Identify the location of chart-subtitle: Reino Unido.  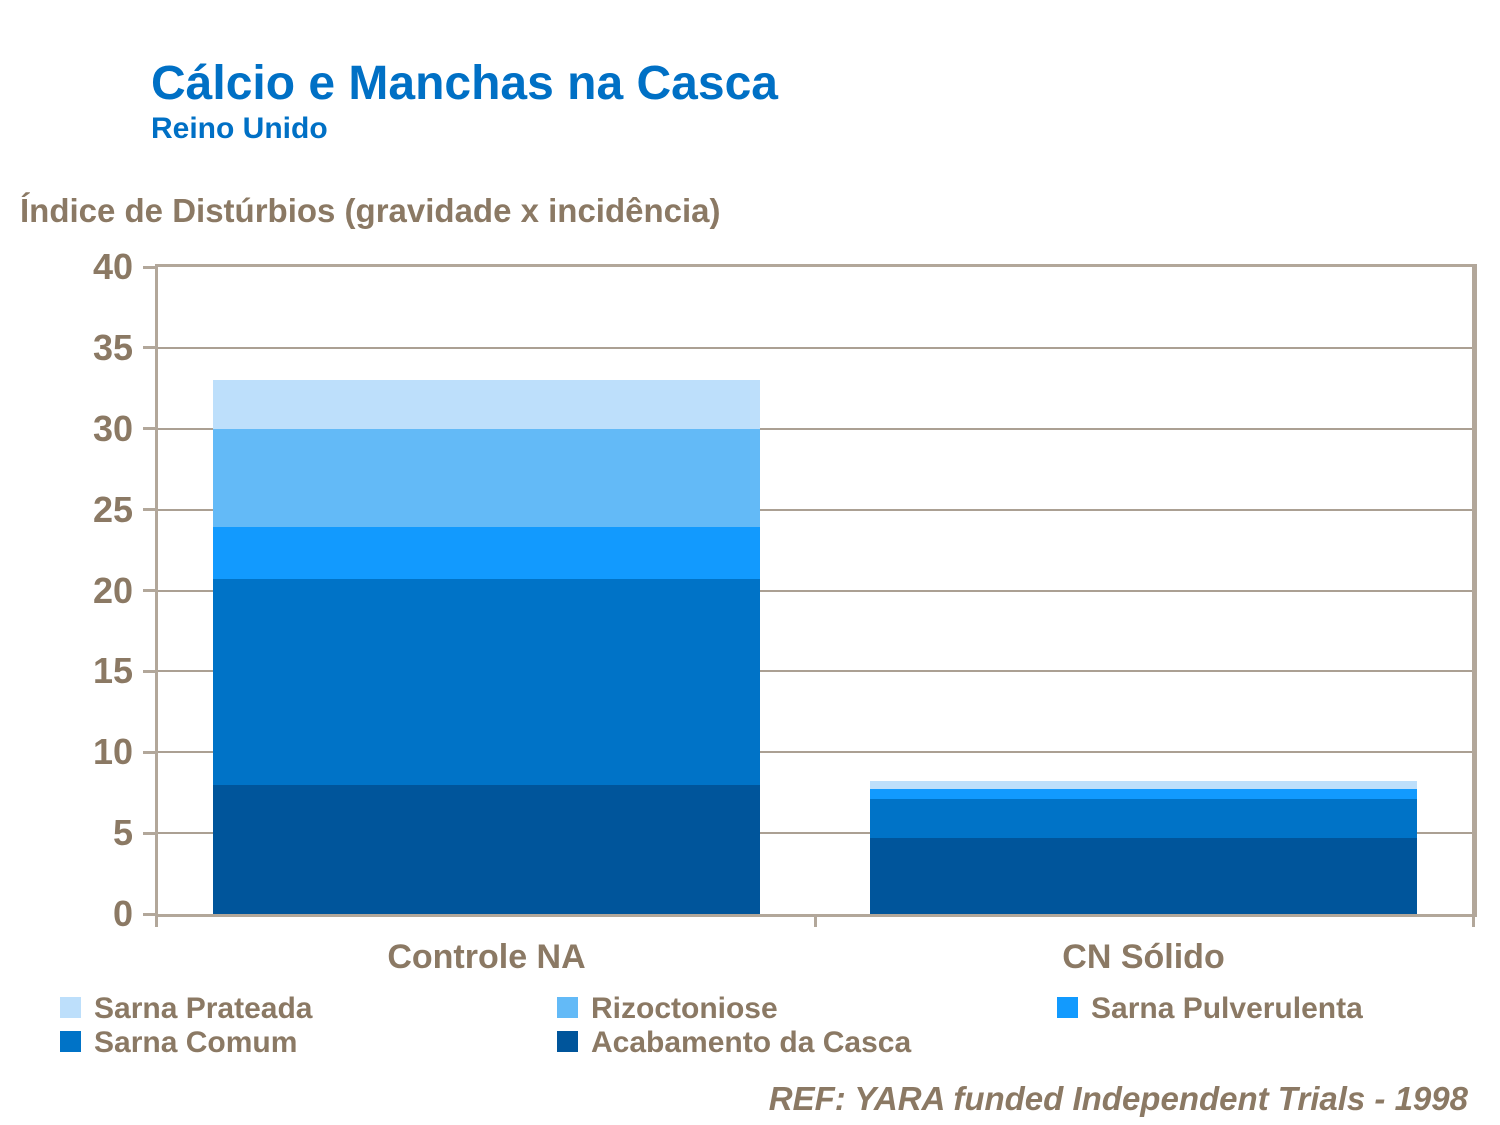
(239, 128).